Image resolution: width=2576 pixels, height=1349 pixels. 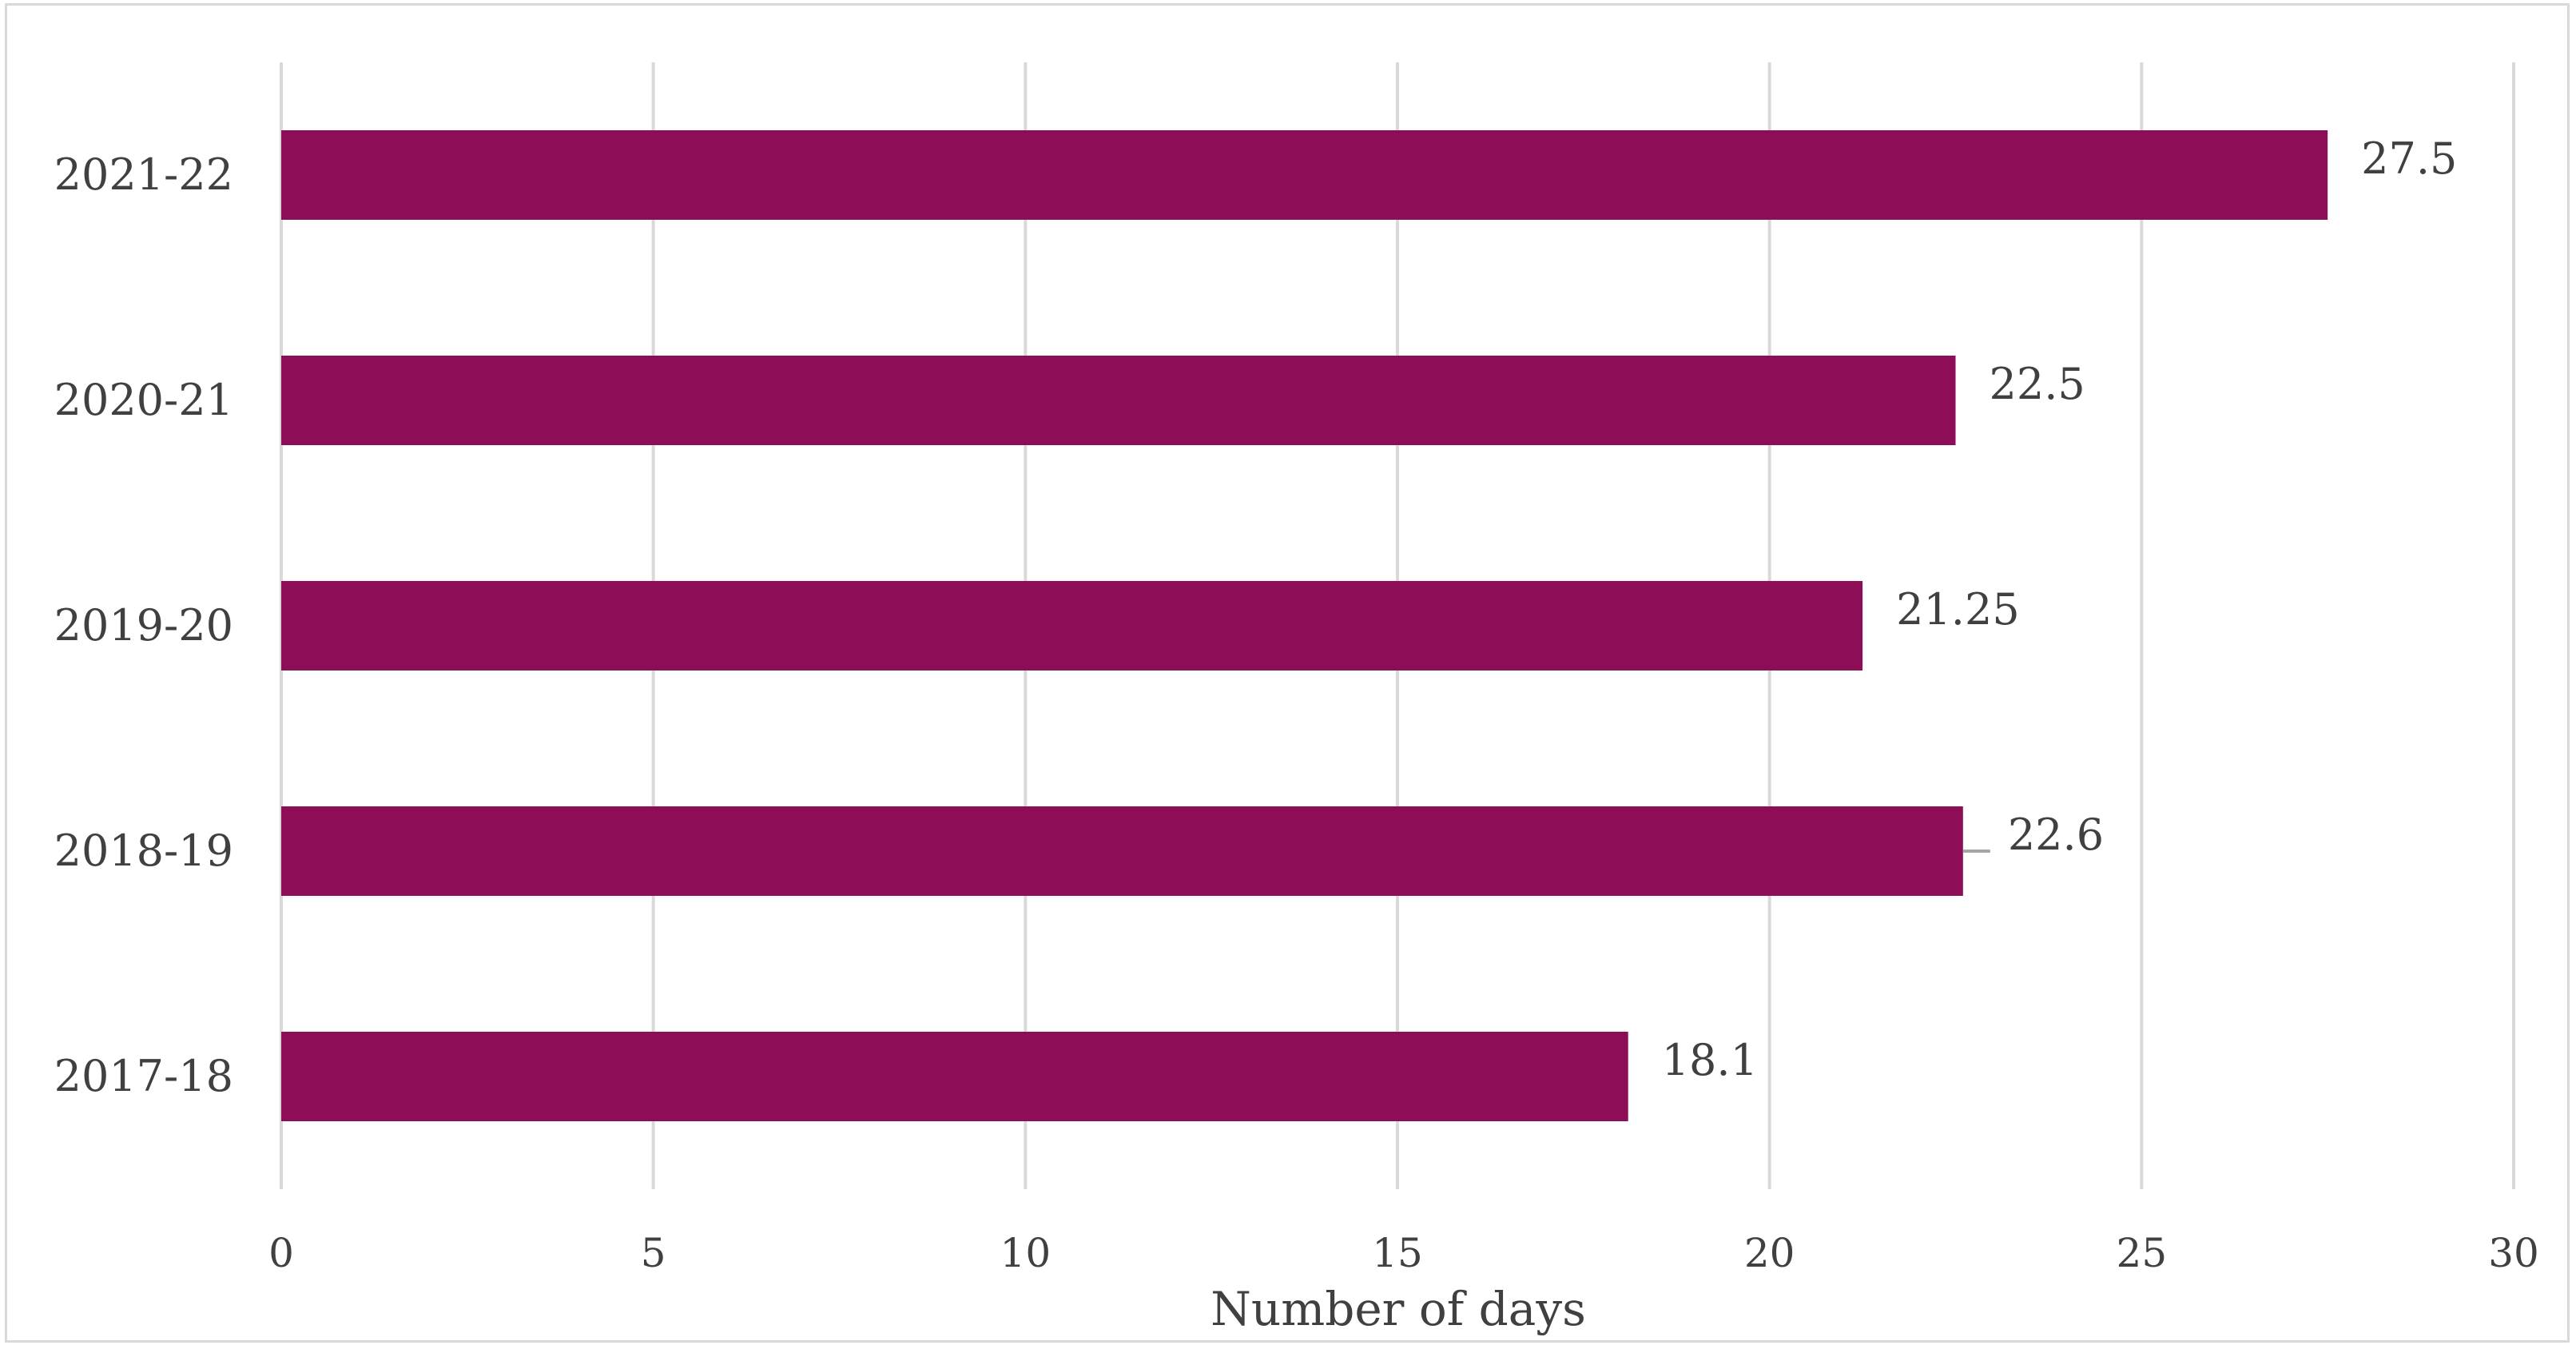 I want to click on data-label-2020-21: 22.5, so click(x=2037, y=384).